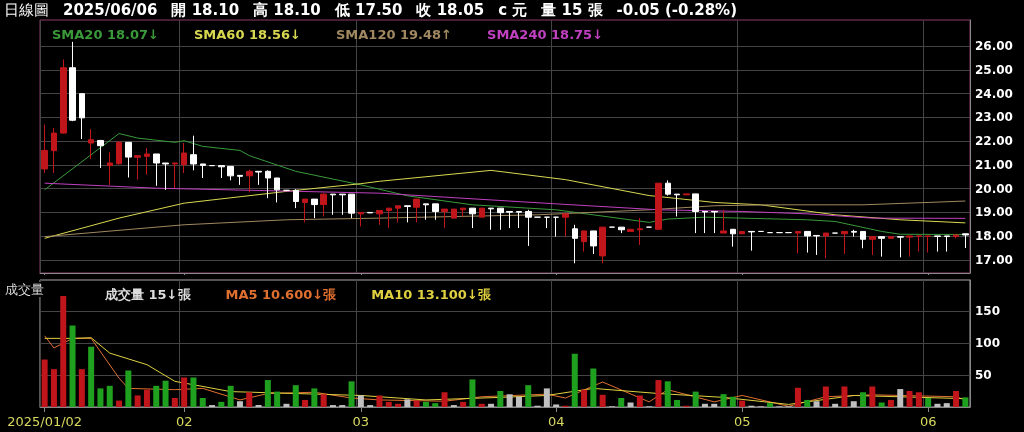 The height and width of the screenshot is (432, 1024). What do you see at coordinates (556, 421) in the screenshot?
I see `x-tick-label: 04` at bounding box center [556, 421].